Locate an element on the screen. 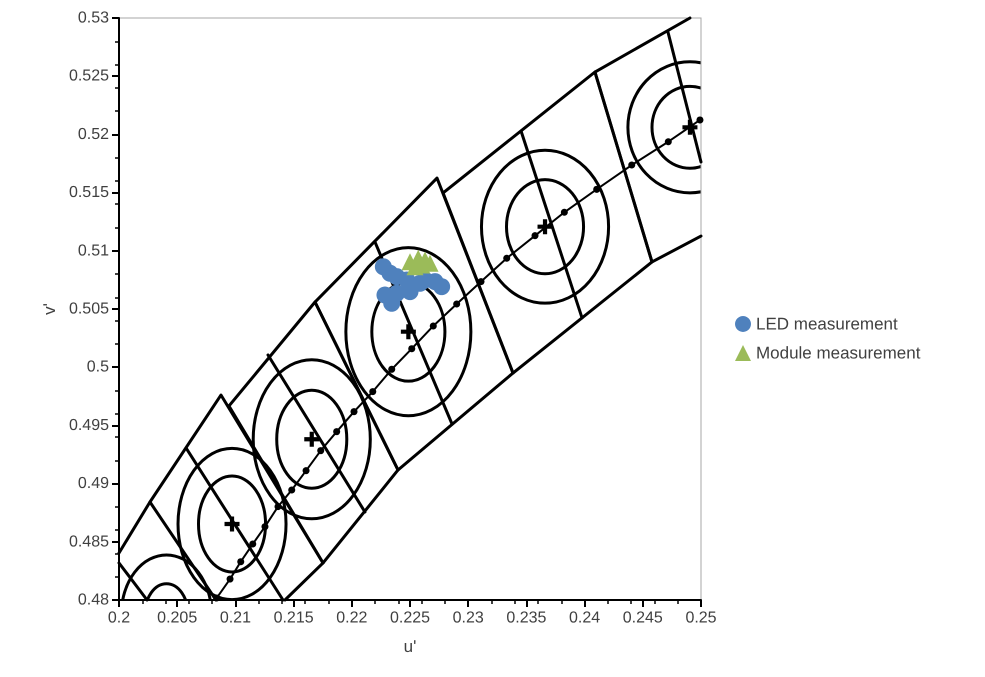 This screenshot has height=677, width=985. y-tick-label: 0.485 is located at coordinates (89, 541).